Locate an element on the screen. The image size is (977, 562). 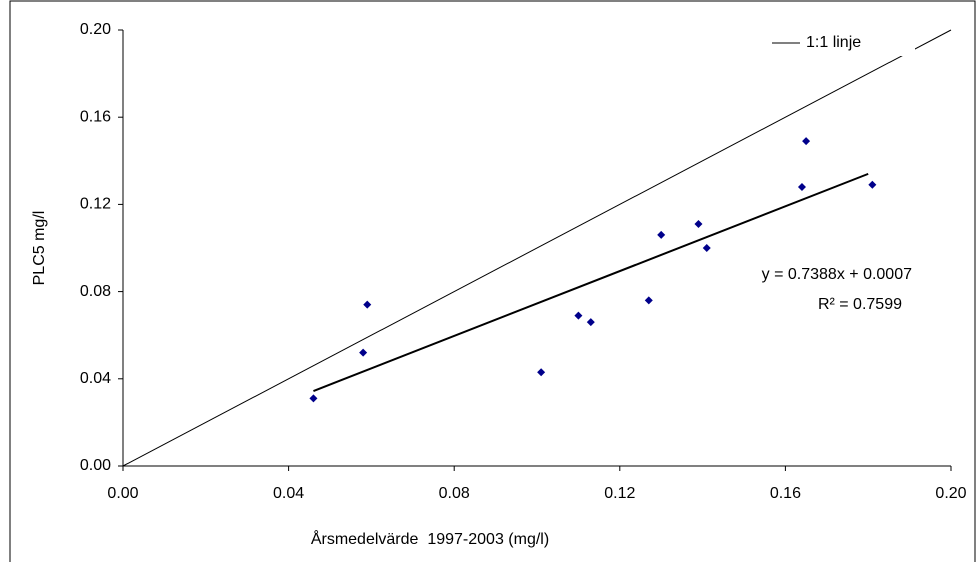
x-axis-title: Årsmedelvärde 1997-2003 (mg/l) is located at coordinates (430, 538).